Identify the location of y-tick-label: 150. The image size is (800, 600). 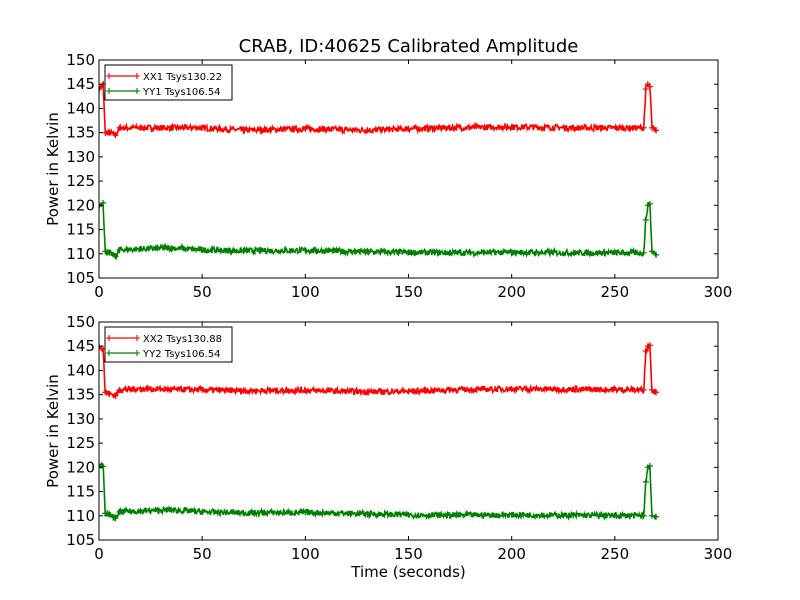
(80, 322).